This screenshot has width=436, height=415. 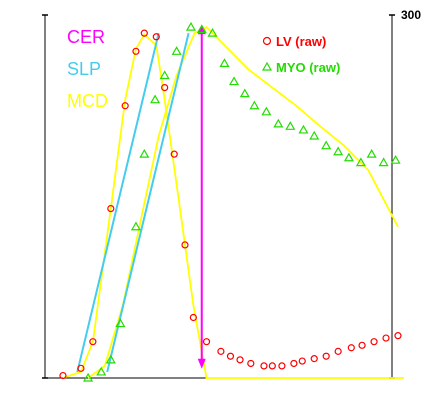 What do you see at coordinates (308, 67) in the screenshot?
I see `legend-label-myo: MYO (raw)` at bounding box center [308, 67].